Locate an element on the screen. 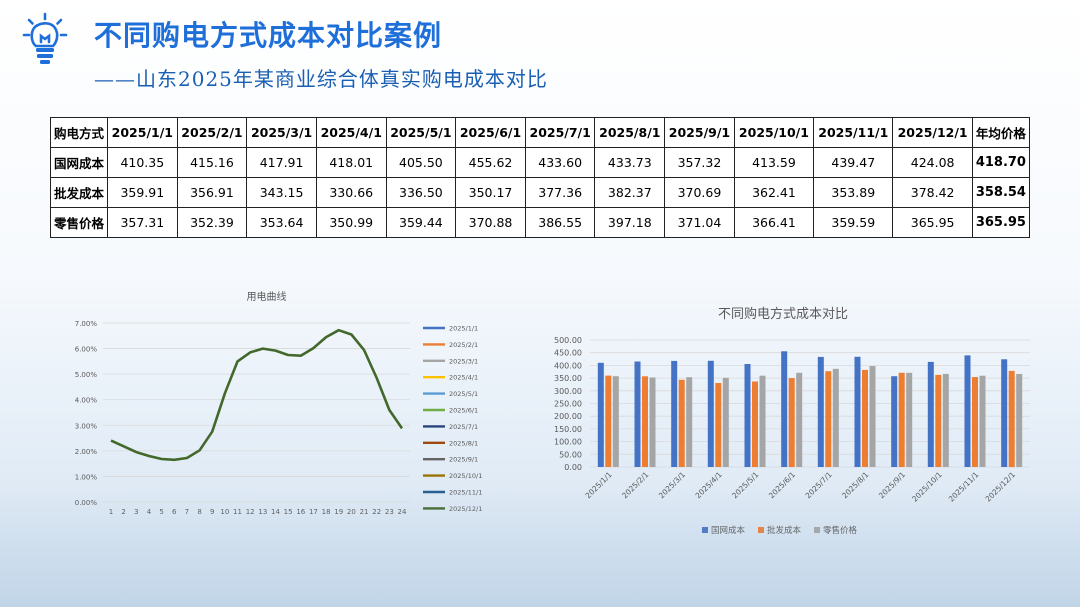 The width and height of the screenshot is (1080, 607). x-tick-label: 2025/3/1 is located at coordinates (672, 485).